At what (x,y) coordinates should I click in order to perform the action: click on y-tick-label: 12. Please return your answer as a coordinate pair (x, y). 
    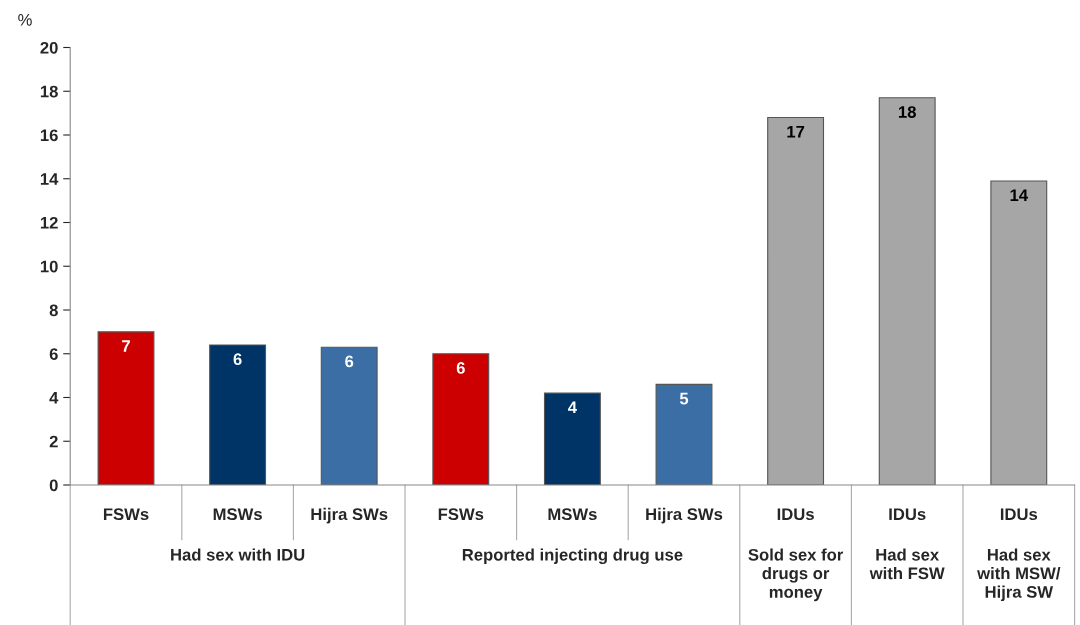
    Looking at the image, I should click on (49, 222).